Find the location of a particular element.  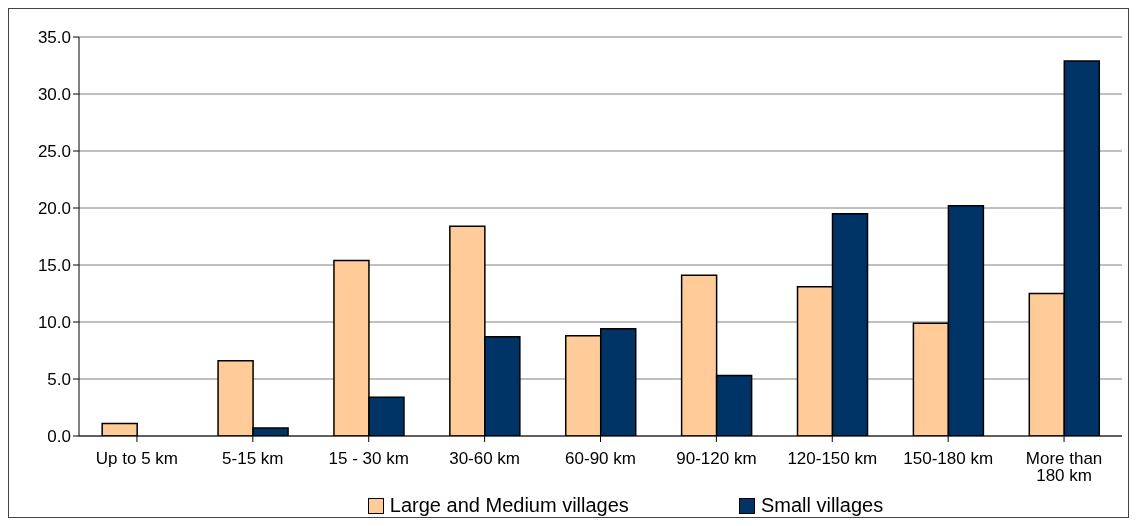

y-tick-label: 15.0 is located at coordinates (54, 266).